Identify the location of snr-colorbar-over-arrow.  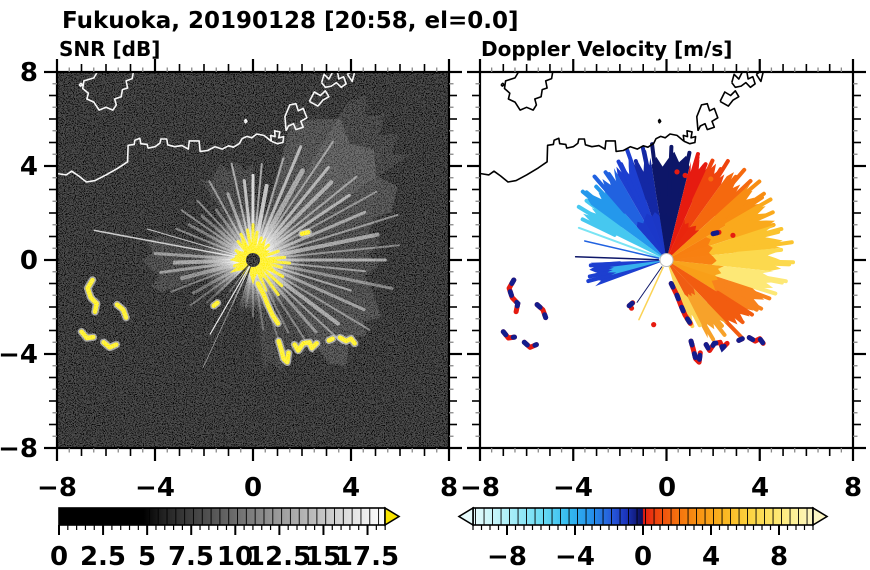
(392, 516).